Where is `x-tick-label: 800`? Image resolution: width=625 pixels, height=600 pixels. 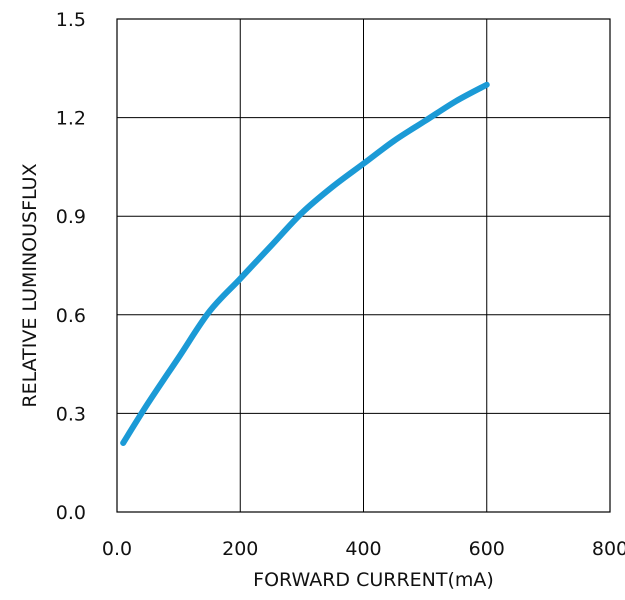 x-tick-label: 800 is located at coordinates (608, 549).